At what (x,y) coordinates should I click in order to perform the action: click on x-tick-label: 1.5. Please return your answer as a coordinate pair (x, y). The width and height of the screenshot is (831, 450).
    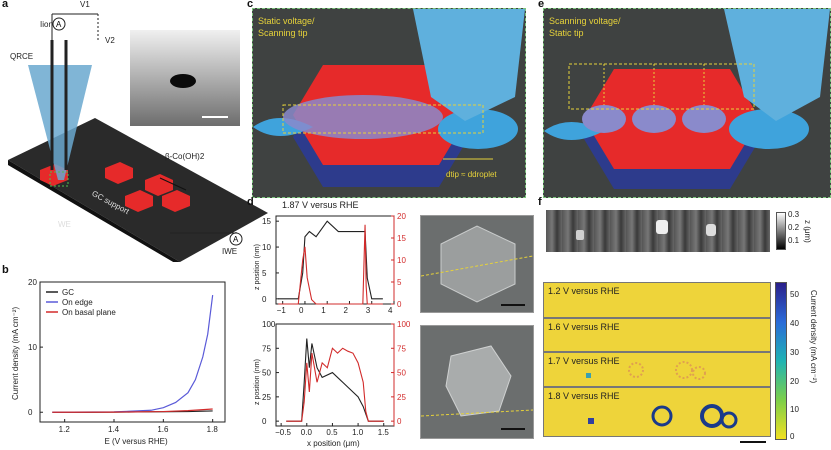
    Looking at the image, I should click on (384, 432).